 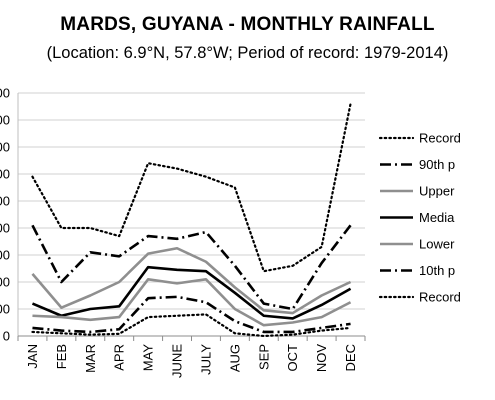 What do you see at coordinates (119, 357) in the screenshot?
I see `x-tick-label: APR` at bounding box center [119, 357].